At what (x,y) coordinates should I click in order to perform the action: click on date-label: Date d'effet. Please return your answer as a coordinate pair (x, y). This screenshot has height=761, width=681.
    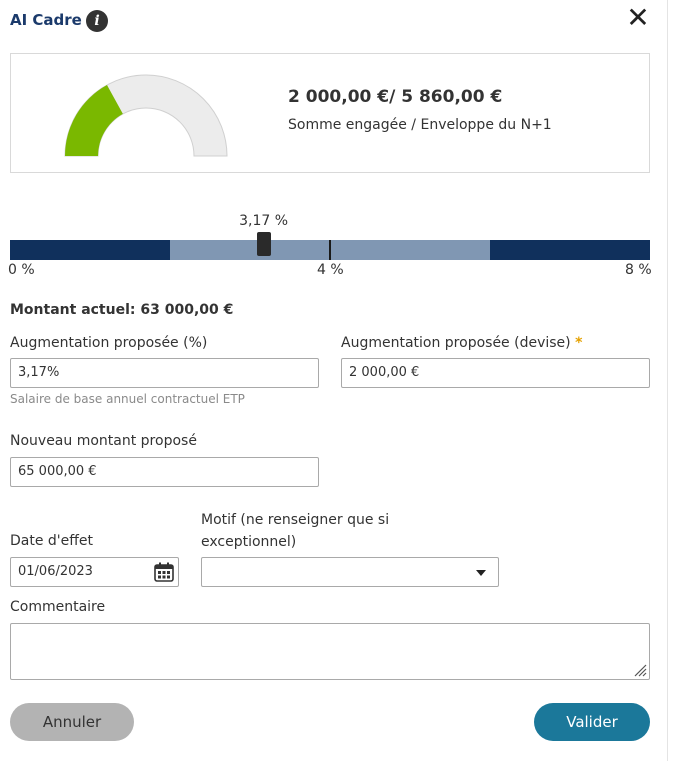
    Looking at the image, I should click on (52, 541).